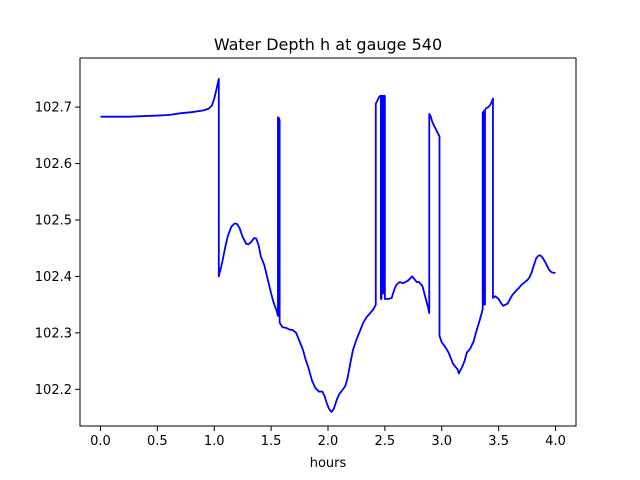  I want to click on y-tick-label: 102.7, so click(53, 108).